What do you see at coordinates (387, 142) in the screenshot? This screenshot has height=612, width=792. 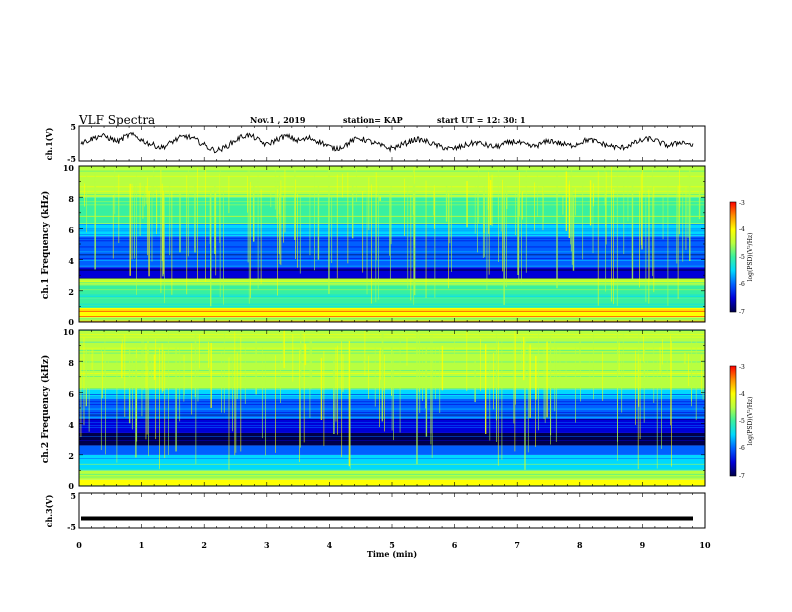 I see `ch1-waveform-trace` at bounding box center [387, 142].